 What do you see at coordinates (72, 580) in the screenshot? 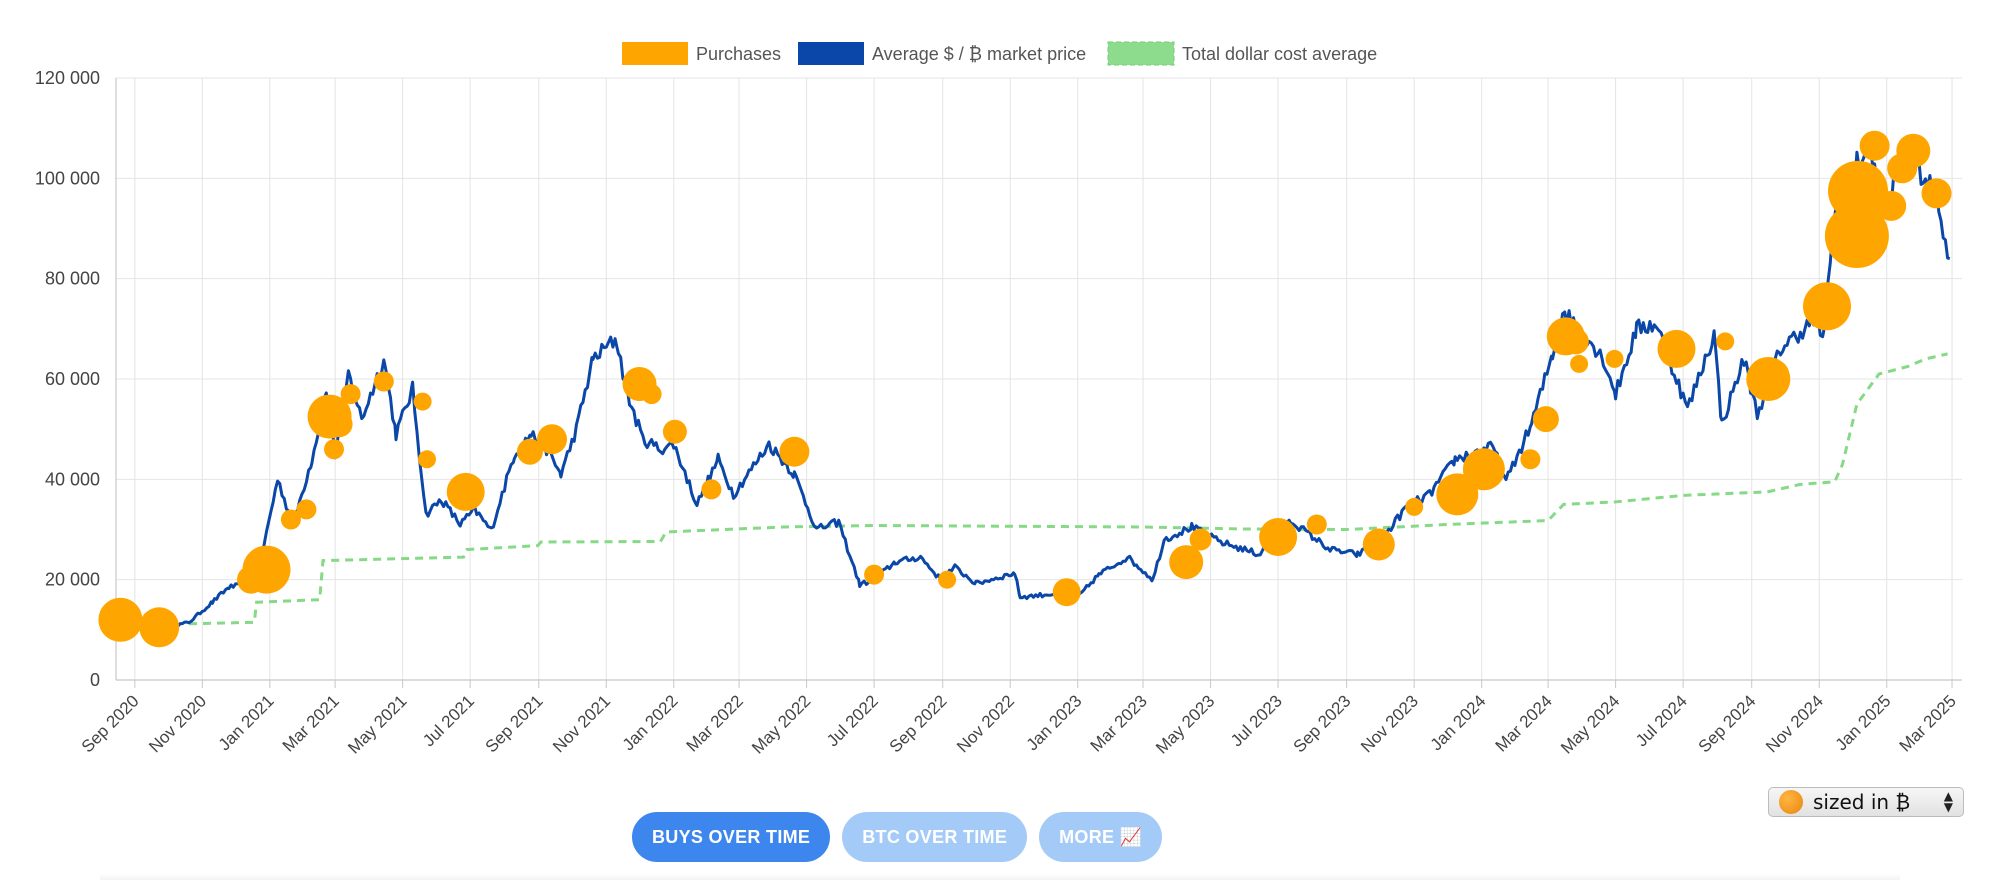
I see `y-tick-label: 20 000` at bounding box center [72, 580].